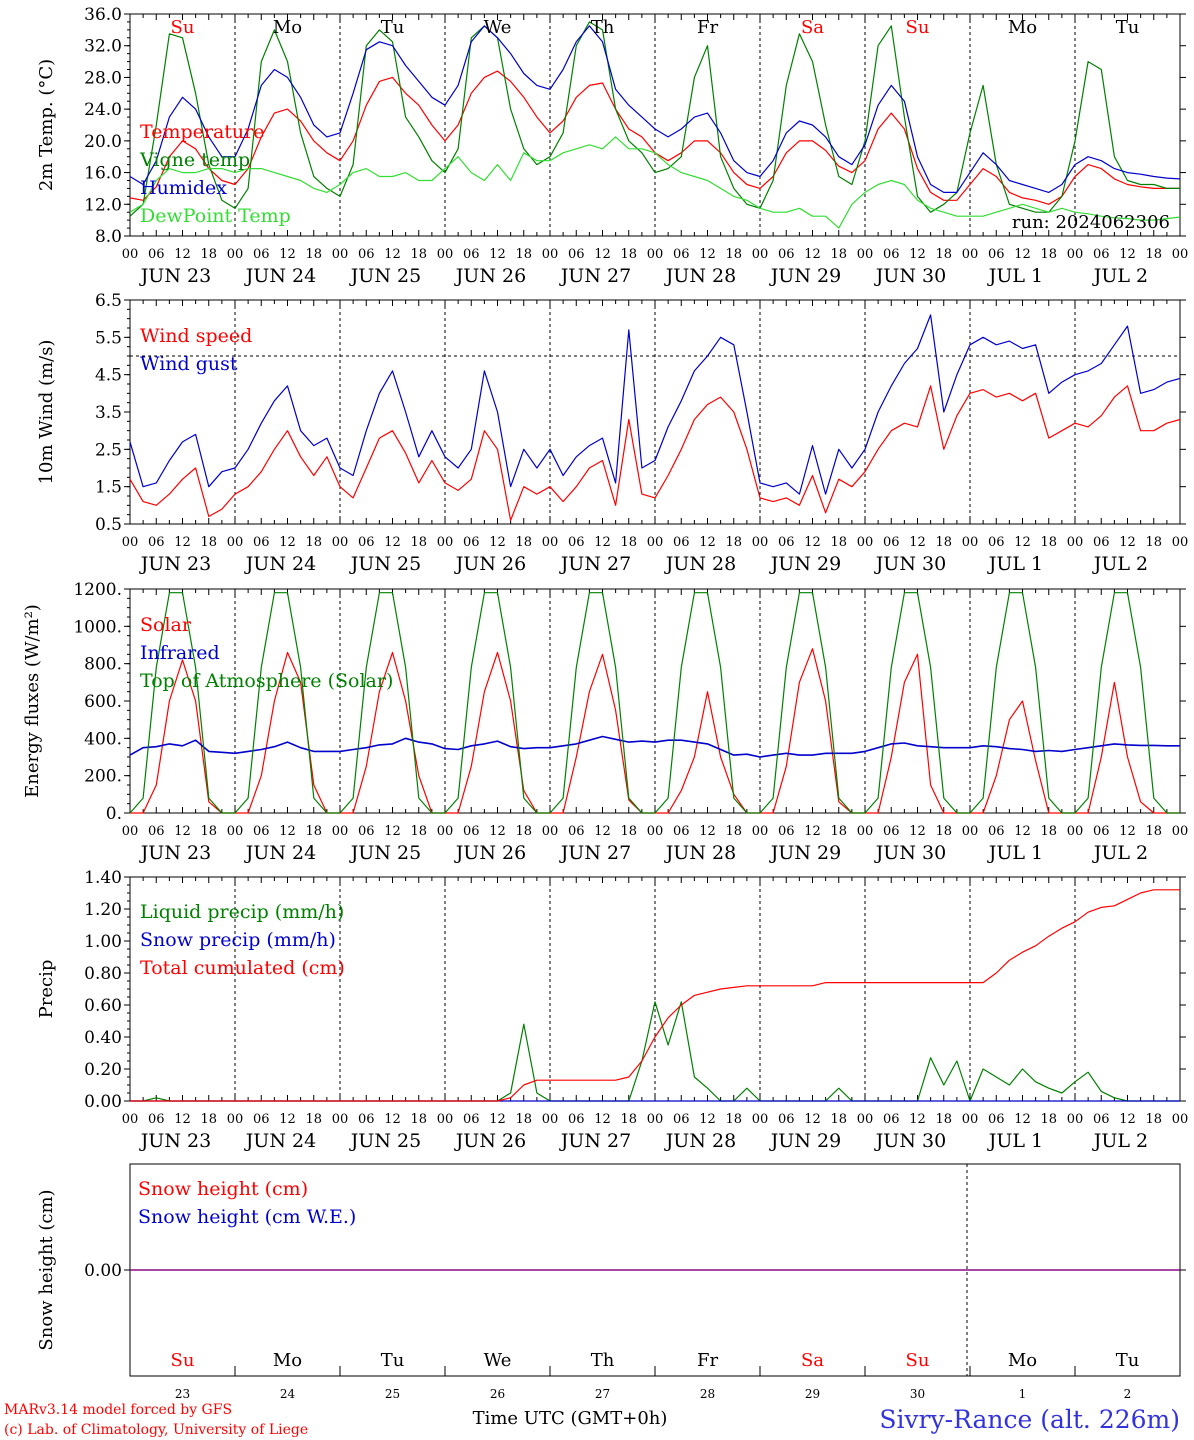  What do you see at coordinates (202, 132) in the screenshot?
I see `legend-entry: Temperature` at bounding box center [202, 132].